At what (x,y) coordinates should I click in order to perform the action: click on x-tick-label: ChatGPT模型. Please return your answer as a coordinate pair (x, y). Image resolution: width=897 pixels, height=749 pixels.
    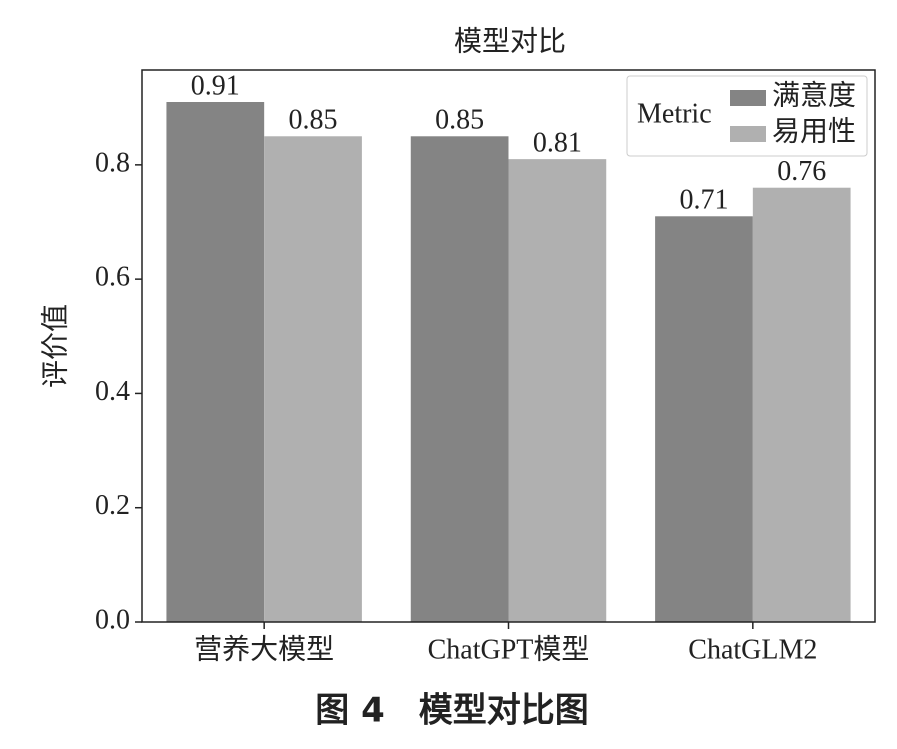
    Looking at the image, I should click on (509, 649).